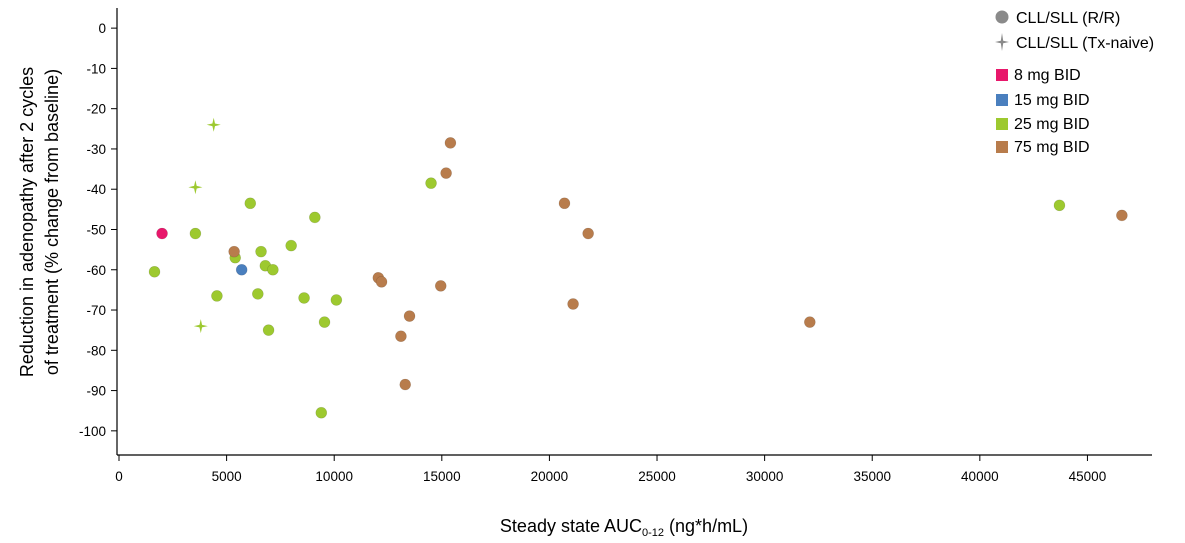 Image resolution: width=1185 pixels, height=543 pixels. I want to click on y-tick-label: -60, so click(96, 270).